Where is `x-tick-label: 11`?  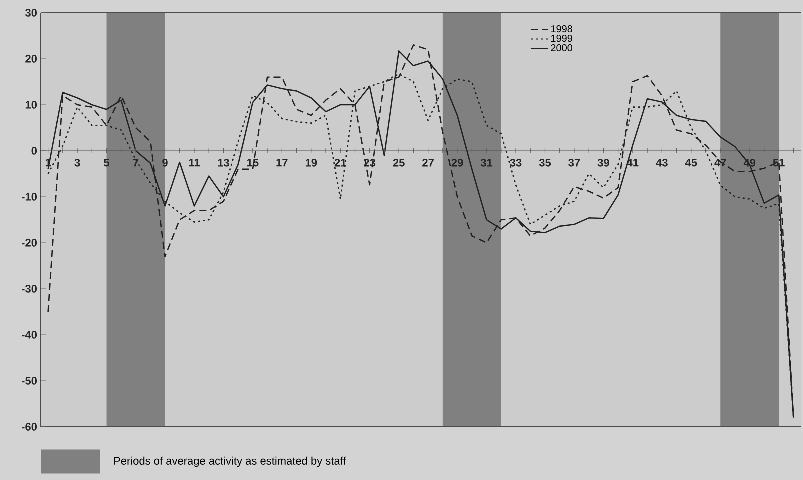
x-tick-label: 11 is located at coordinates (194, 163).